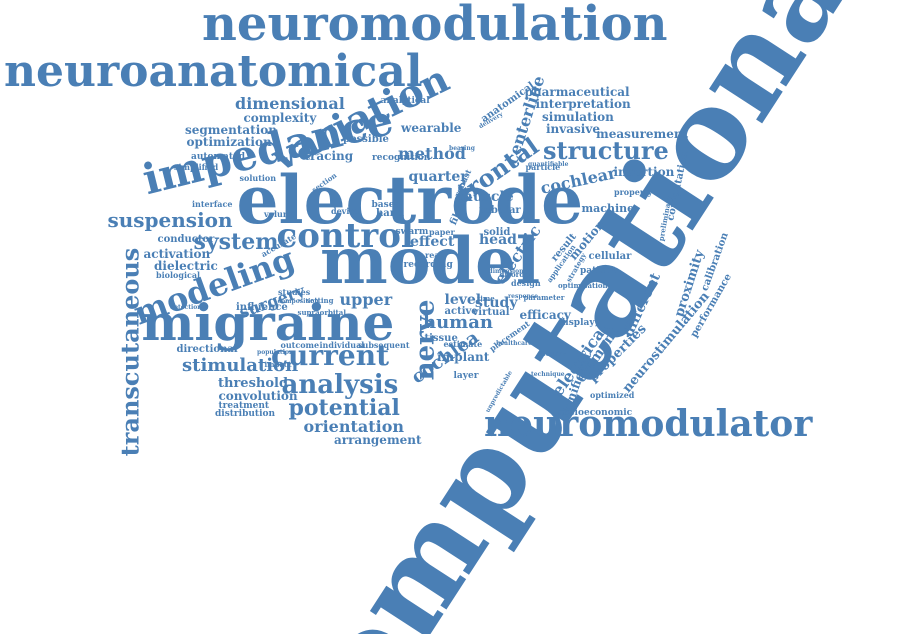  I want to click on word: technique, so click(548, 374).